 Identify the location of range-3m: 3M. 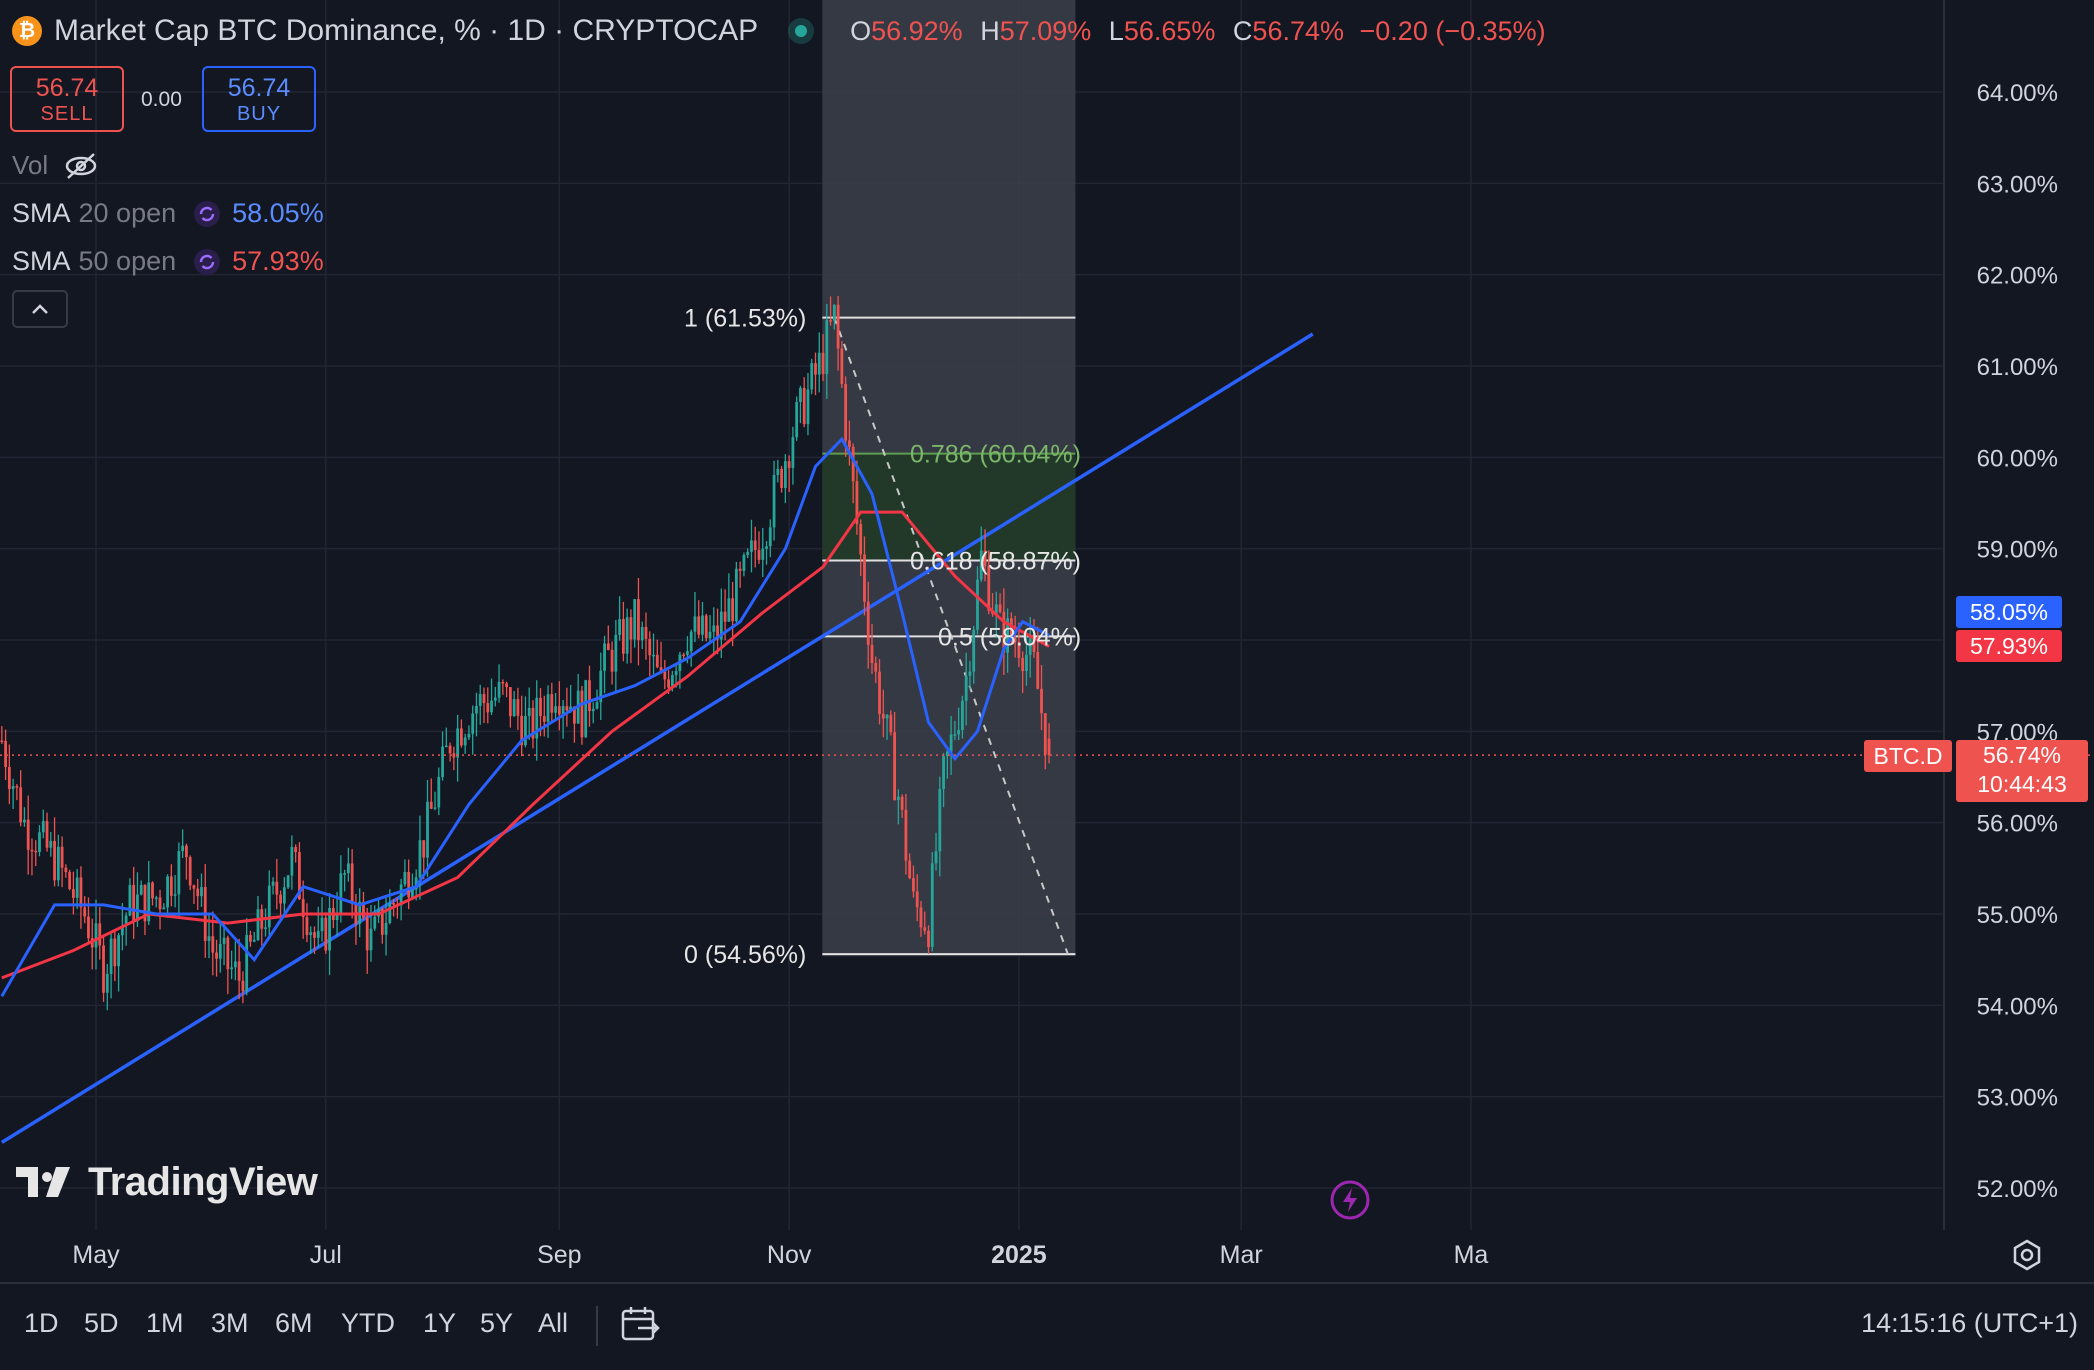
(230, 1323).